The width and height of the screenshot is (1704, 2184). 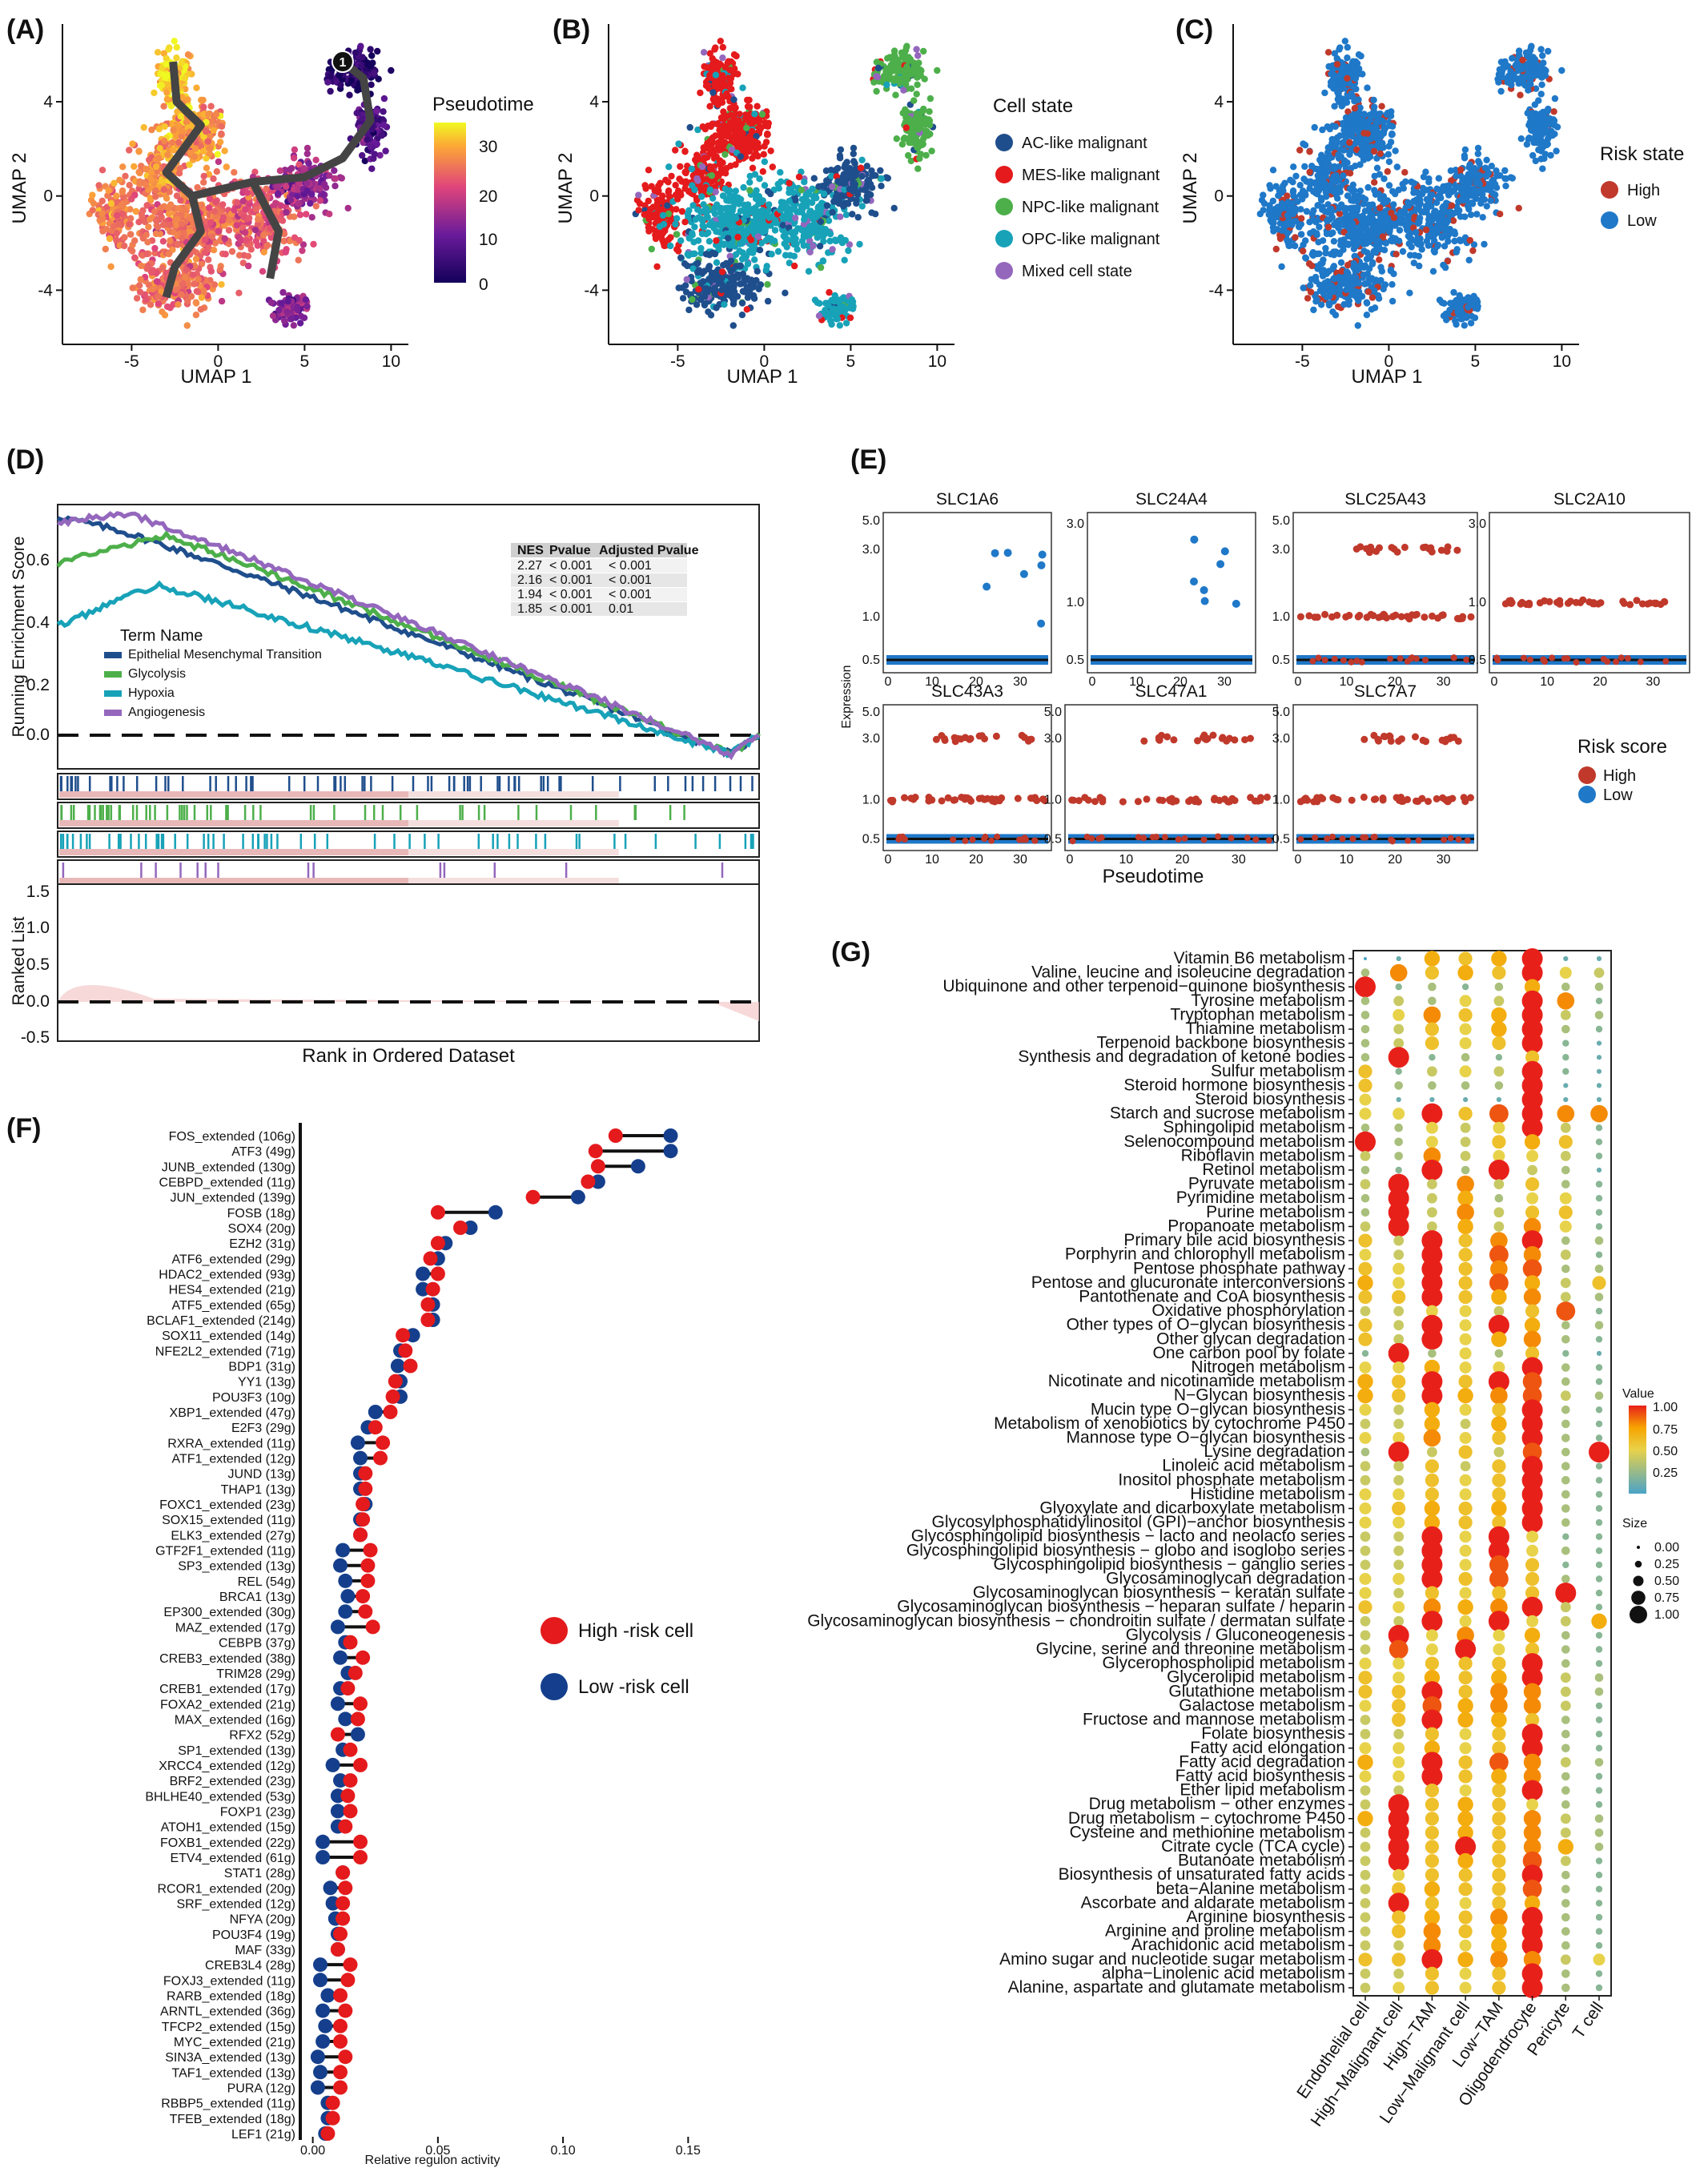 What do you see at coordinates (762, 377) in the screenshot?
I see `panel-b-xlabel: UMAP 1` at bounding box center [762, 377].